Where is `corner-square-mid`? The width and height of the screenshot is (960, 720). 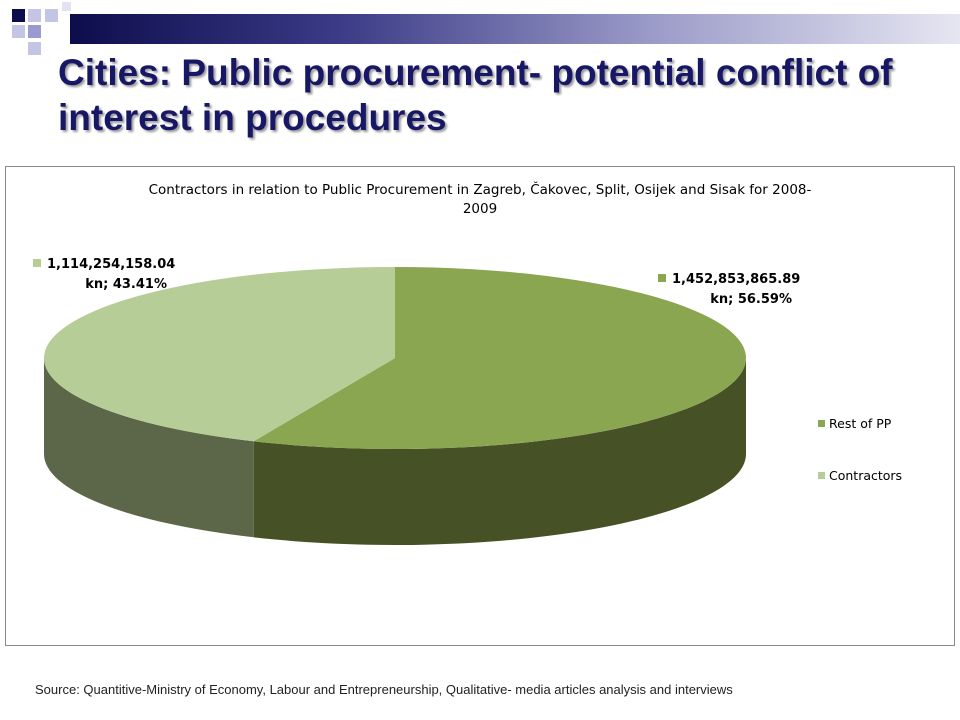
corner-square-mid is located at coordinates (34, 31).